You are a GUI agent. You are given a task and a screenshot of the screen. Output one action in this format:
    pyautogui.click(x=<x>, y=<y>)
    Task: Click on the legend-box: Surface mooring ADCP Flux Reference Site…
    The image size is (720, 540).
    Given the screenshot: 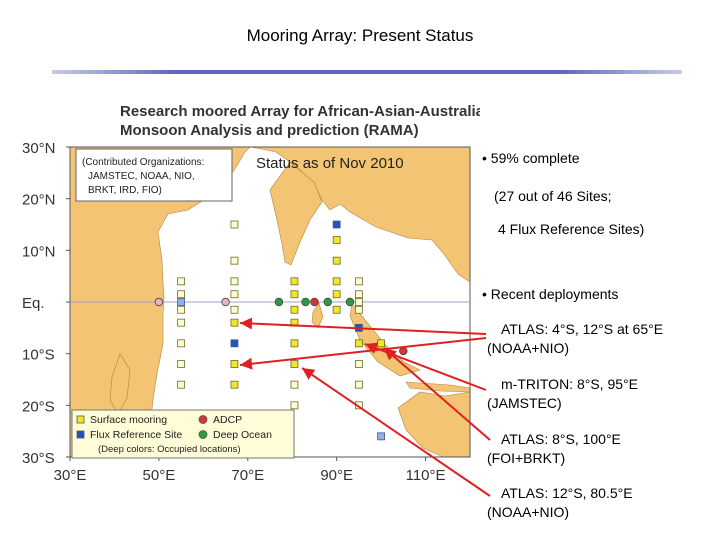 What is the action you would take?
    pyautogui.click(x=183, y=434)
    